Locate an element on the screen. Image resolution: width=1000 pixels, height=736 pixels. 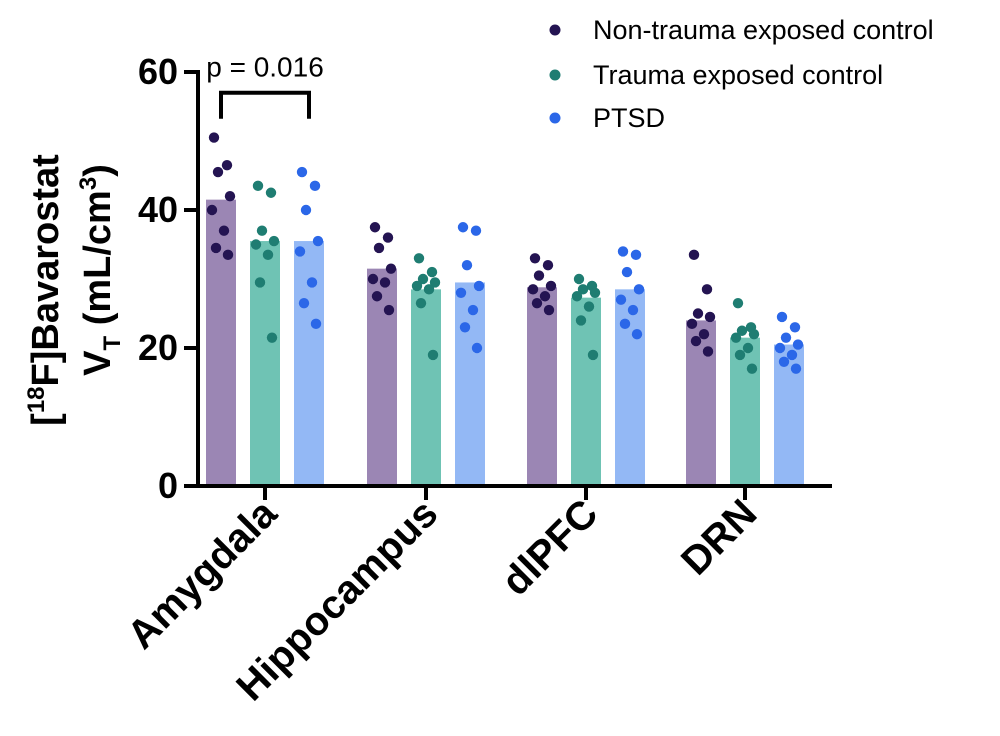
significance-bracket is located at coordinates (265, 104).